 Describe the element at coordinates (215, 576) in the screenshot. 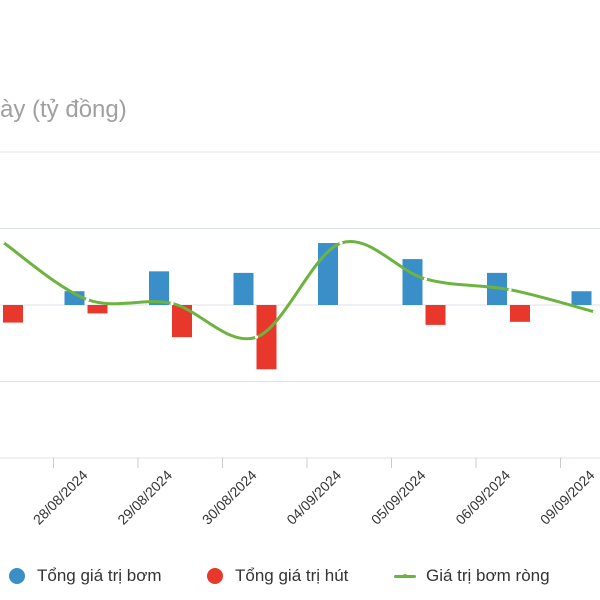

I see `legend-marker-draw` at that location.